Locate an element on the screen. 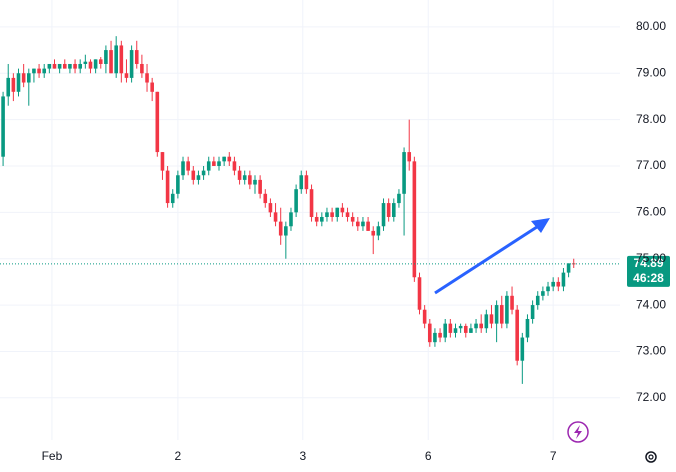 The height and width of the screenshot is (472, 676). settings-icon is located at coordinates (651, 457).